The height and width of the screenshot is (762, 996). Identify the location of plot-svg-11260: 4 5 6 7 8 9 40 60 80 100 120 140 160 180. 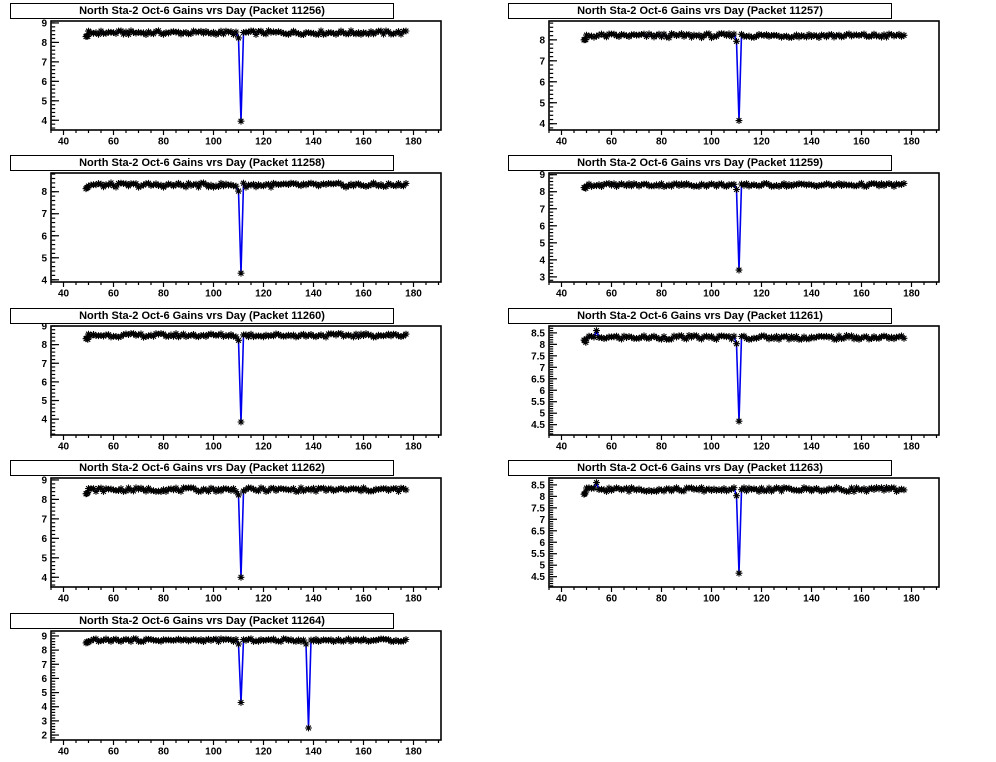
(241, 387).